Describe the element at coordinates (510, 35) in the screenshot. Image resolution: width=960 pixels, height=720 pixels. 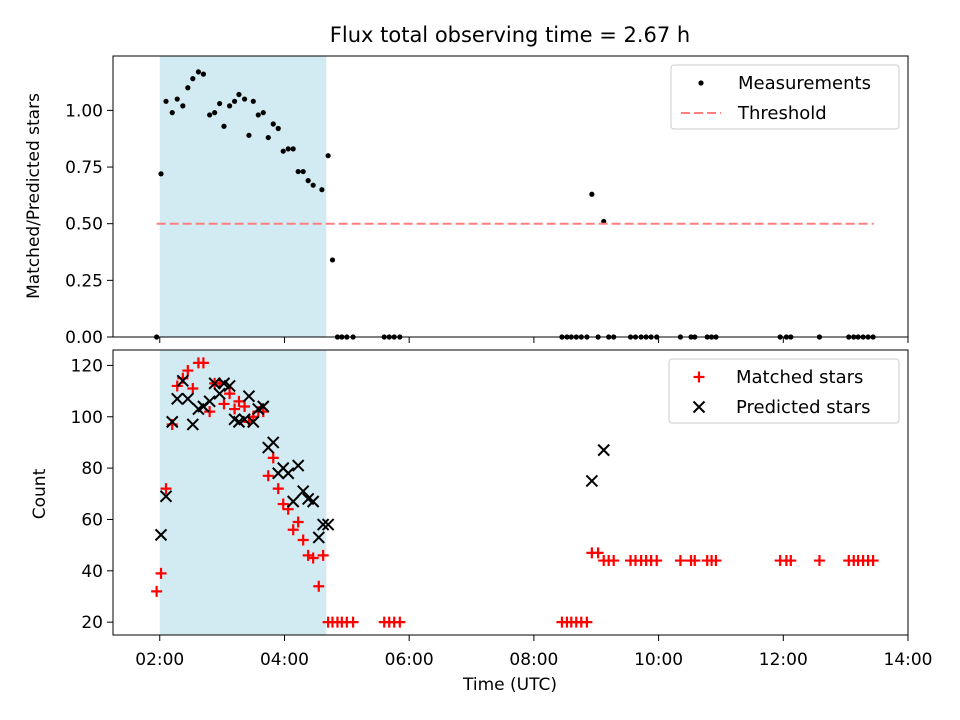
I see `chart-title: Flux total observing time = 2.67 h` at that location.